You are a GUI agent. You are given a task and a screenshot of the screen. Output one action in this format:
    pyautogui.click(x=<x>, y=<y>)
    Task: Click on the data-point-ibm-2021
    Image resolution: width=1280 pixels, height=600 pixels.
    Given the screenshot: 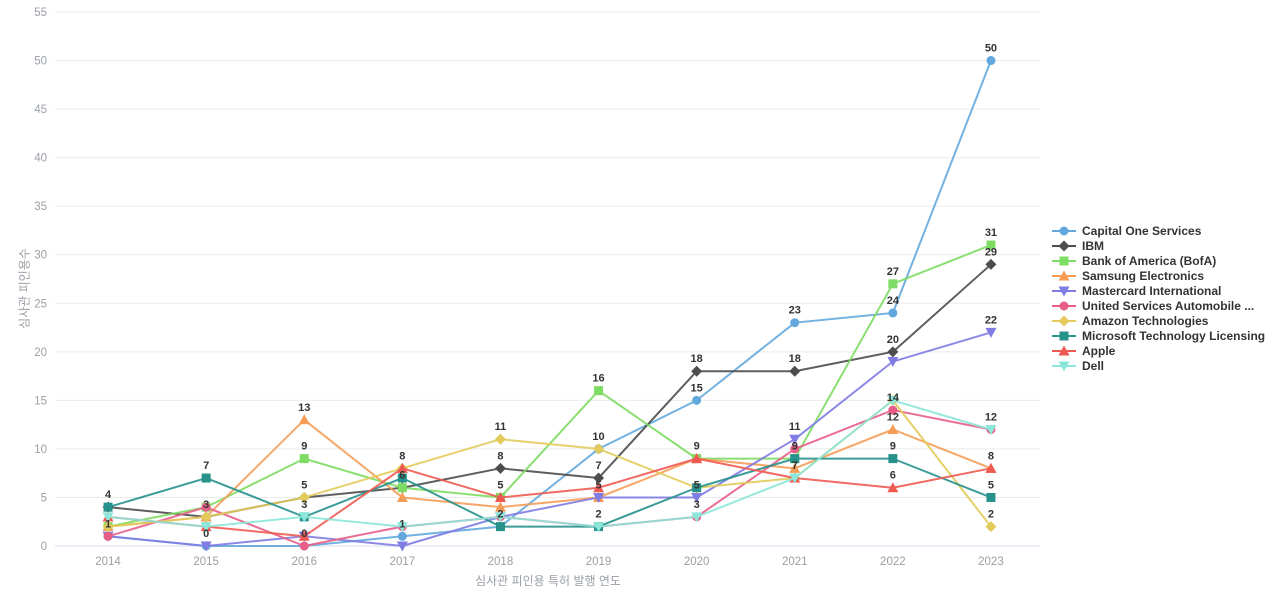 What is the action you would take?
    pyautogui.click(x=795, y=371)
    